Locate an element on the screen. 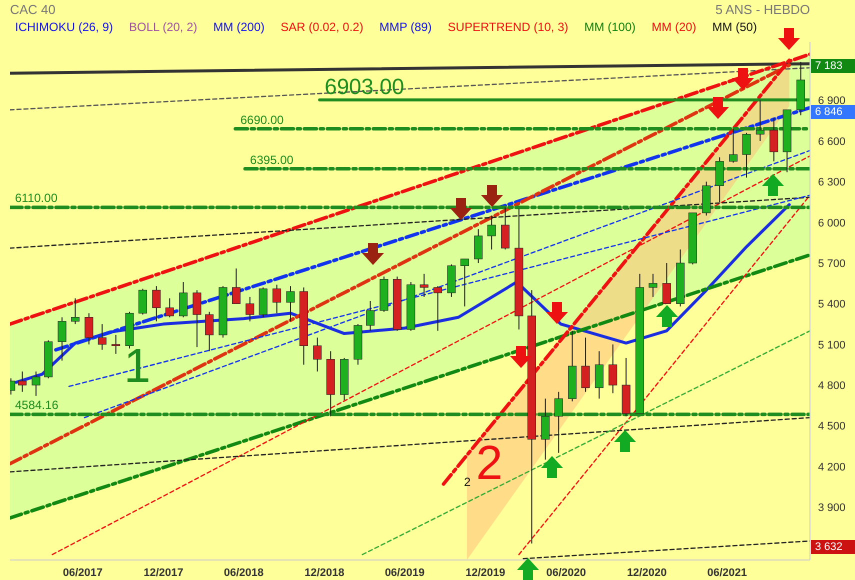 This screenshot has height=580, width=855. x-tick-label: 12/2018 is located at coordinates (324, 572).